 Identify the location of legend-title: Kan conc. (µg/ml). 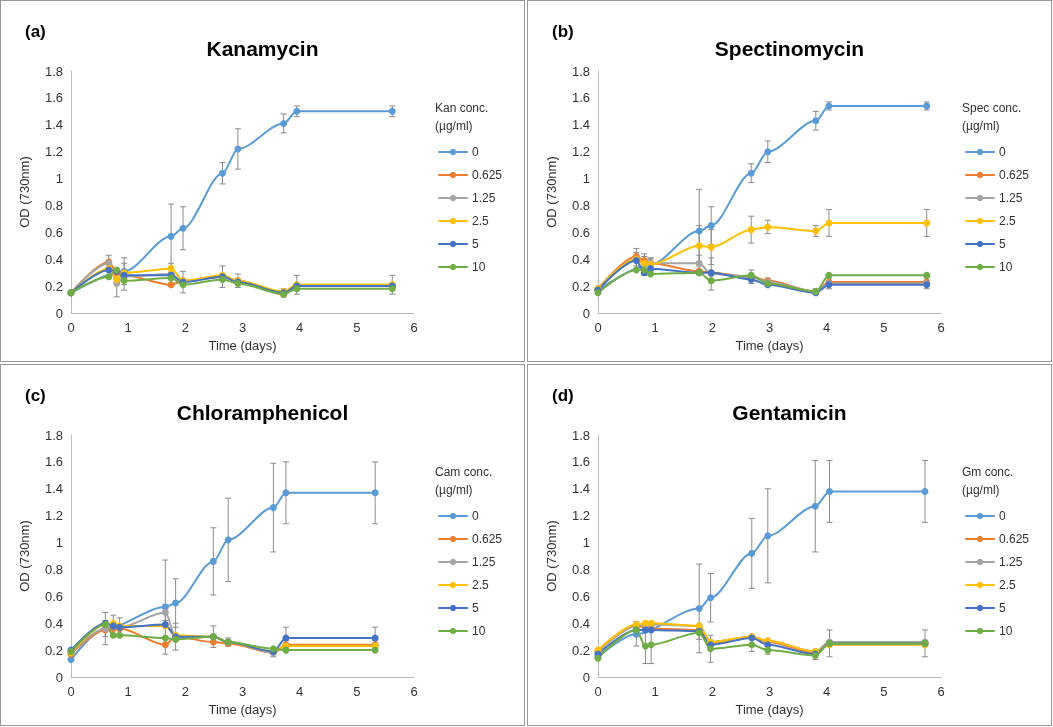
(462, 117).